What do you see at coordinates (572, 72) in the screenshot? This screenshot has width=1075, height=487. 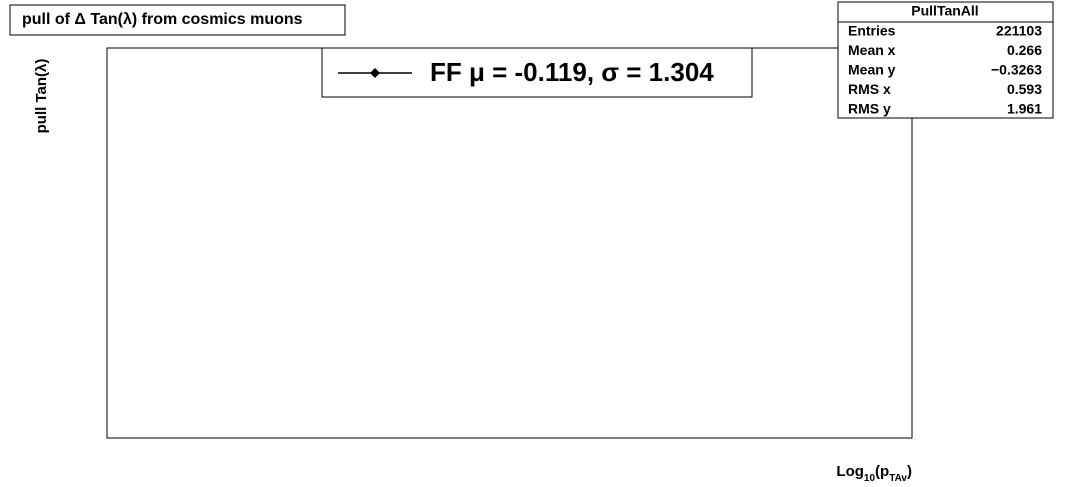 I see `legend-label: FF μ = -0.119, σ = 1.304` at bounding box center [572, 72].